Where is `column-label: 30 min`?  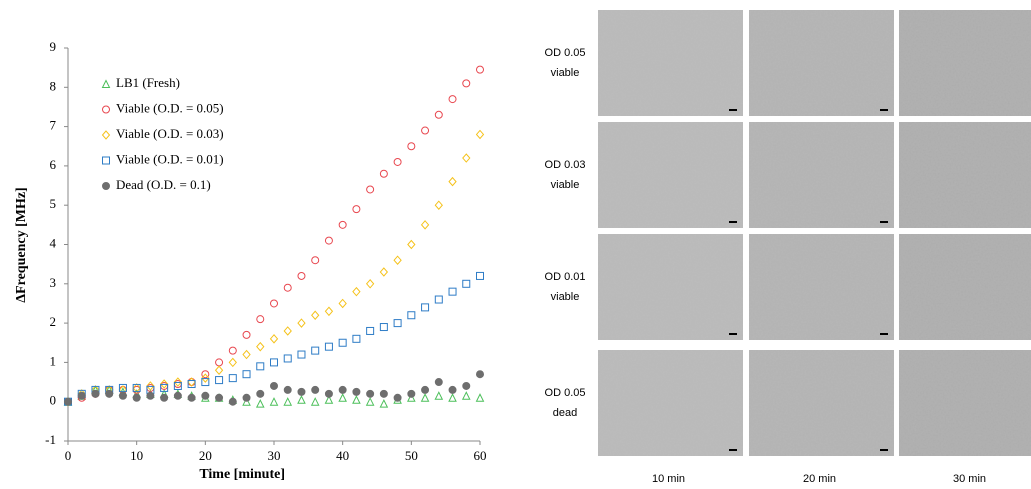 column-label: 30 min is located at coordinates (969, 479).